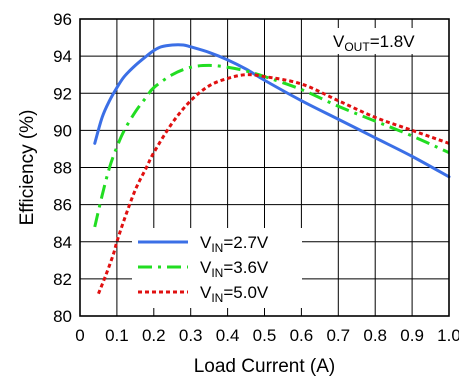 The image size is (459, 378). I want to click on annotation-background, so click(381, 41).